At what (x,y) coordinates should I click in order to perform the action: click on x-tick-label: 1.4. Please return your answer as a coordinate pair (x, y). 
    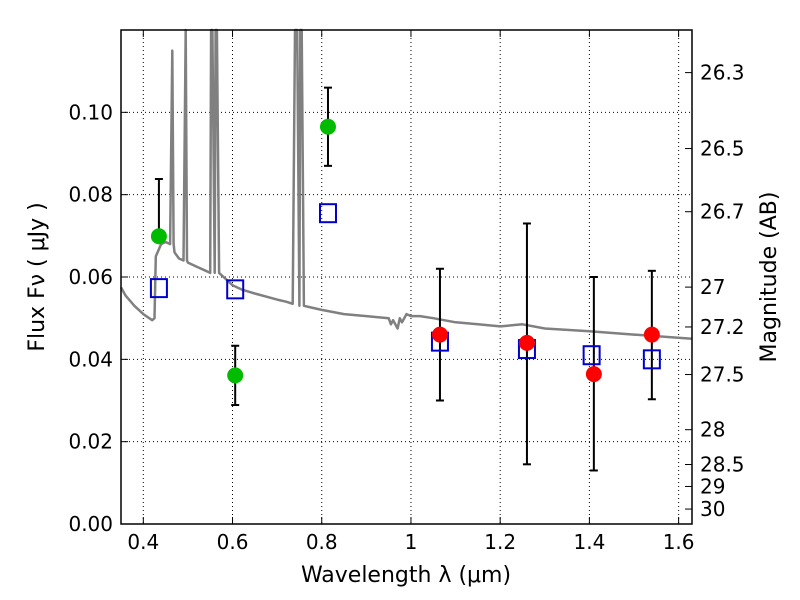
    Looking at the image, I should click on (589, 542).